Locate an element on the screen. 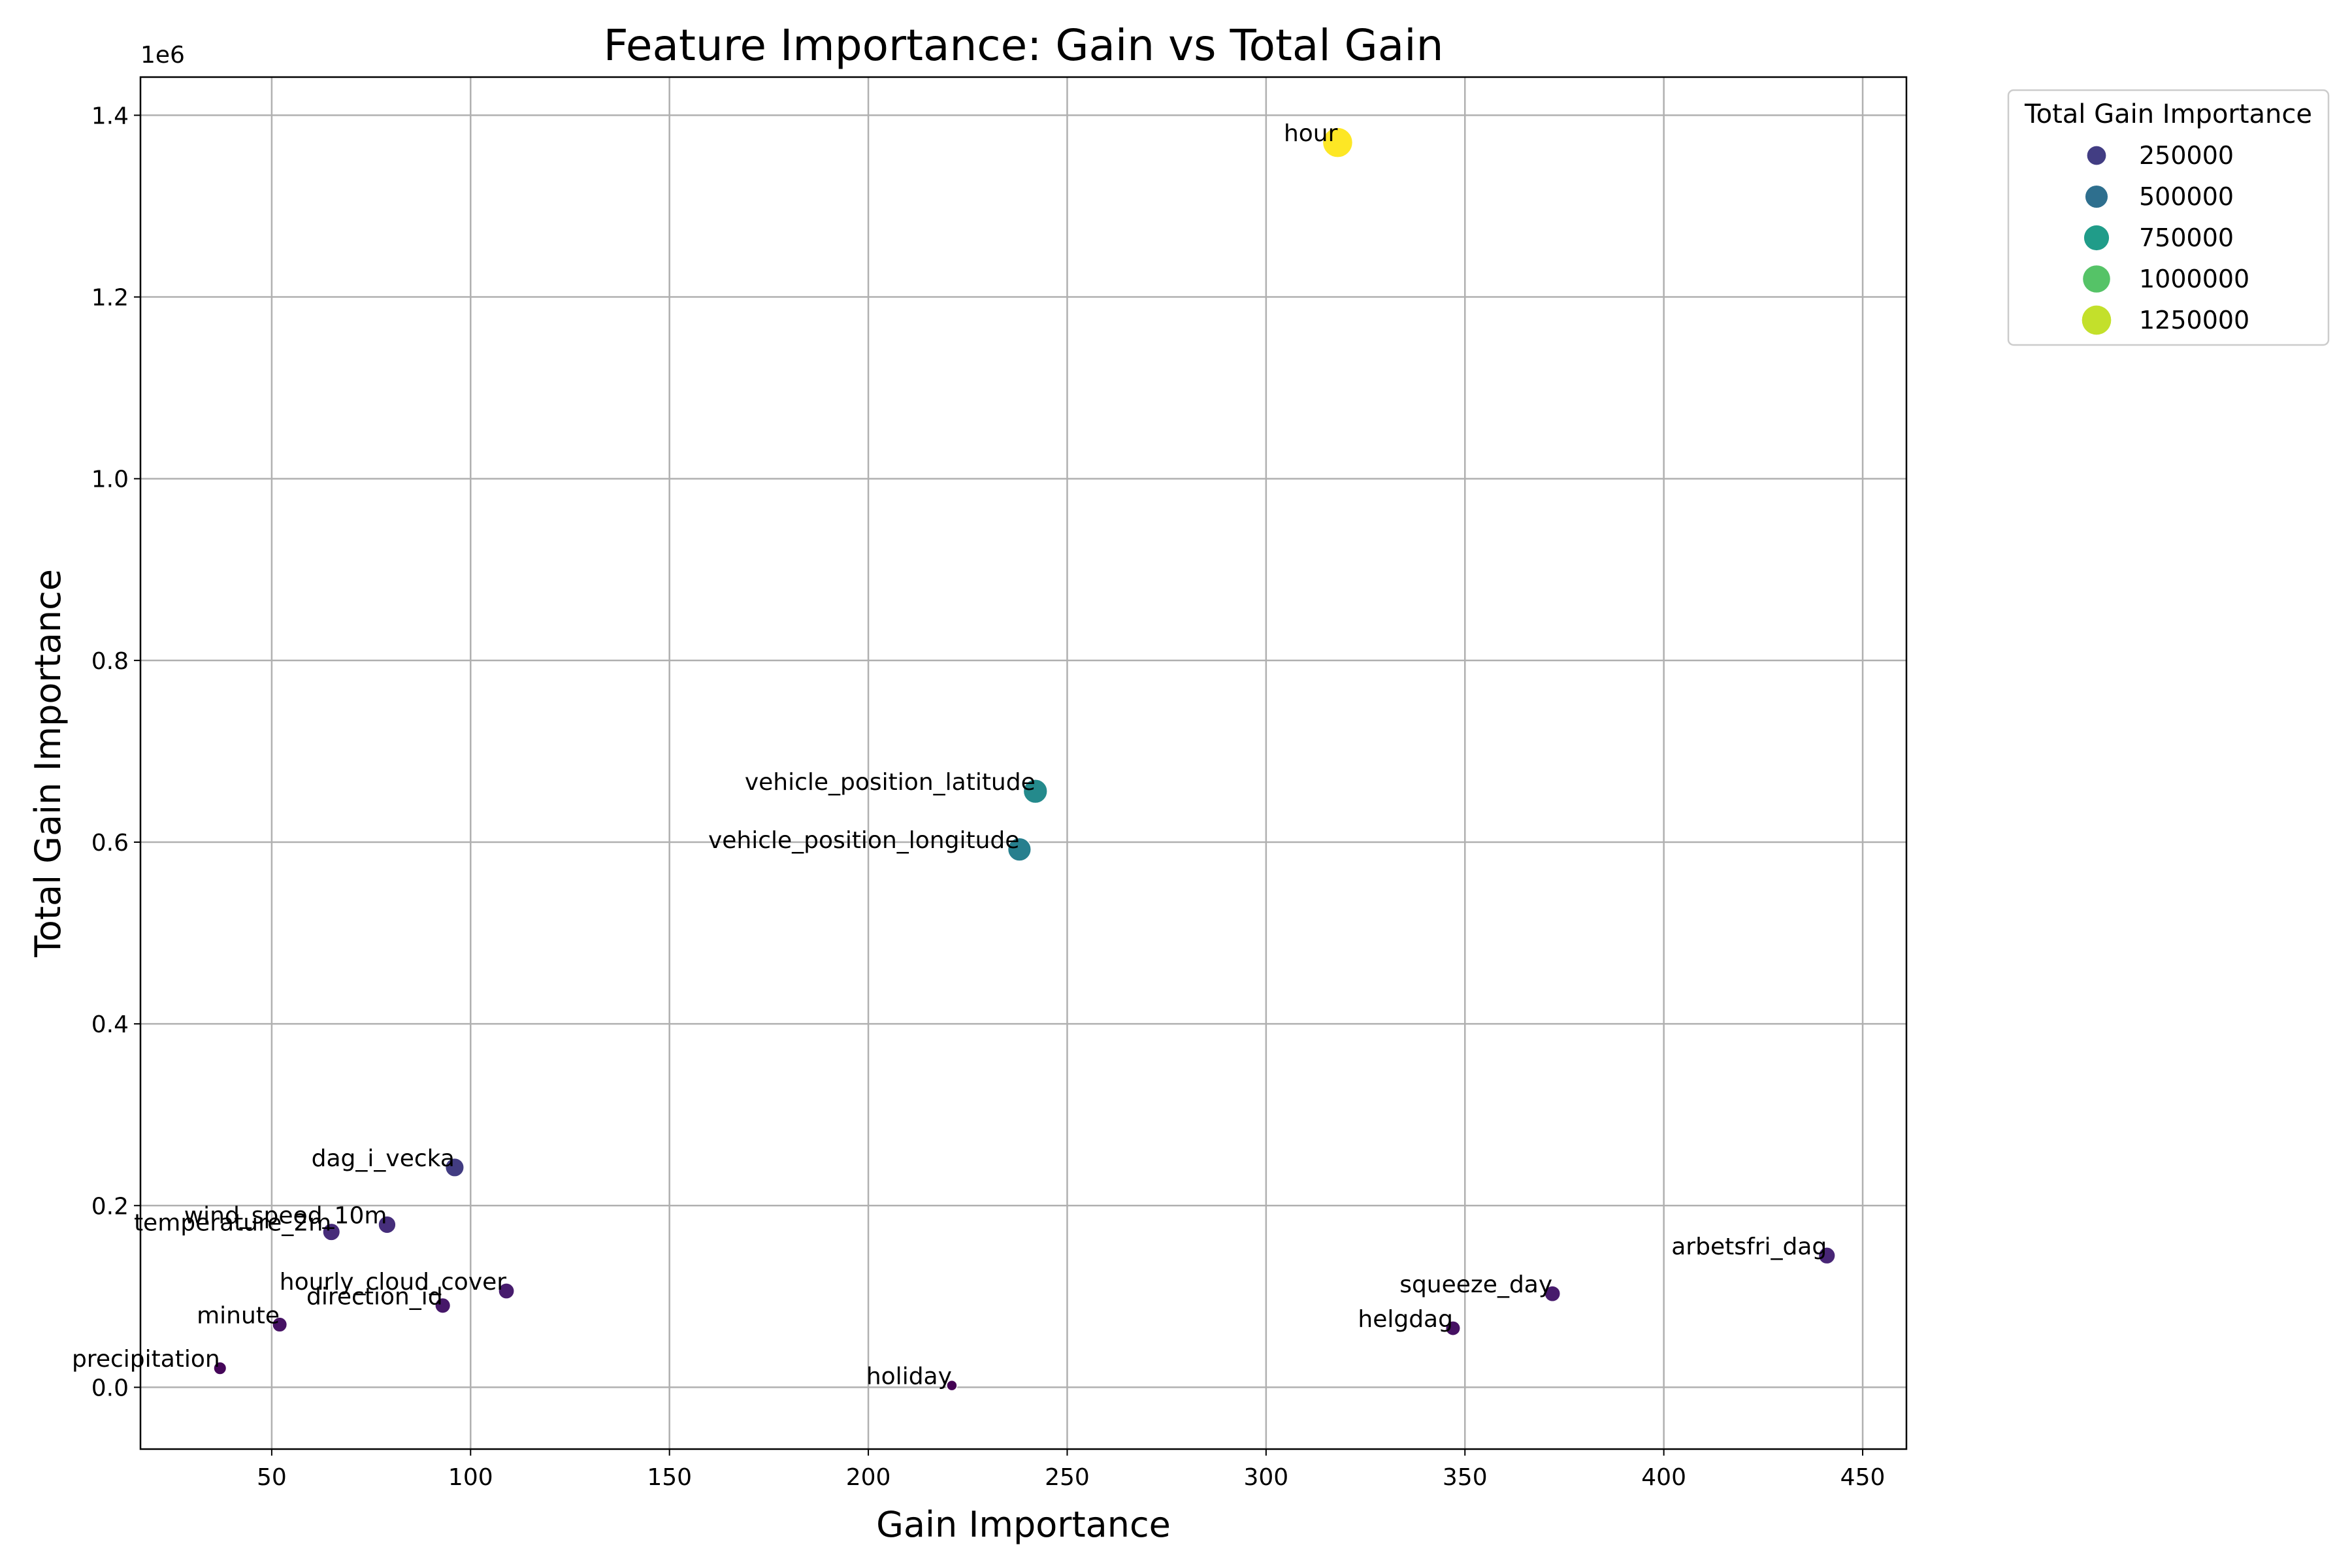  point-label: wind_speed_10m is located at coordinates (285, 1215).